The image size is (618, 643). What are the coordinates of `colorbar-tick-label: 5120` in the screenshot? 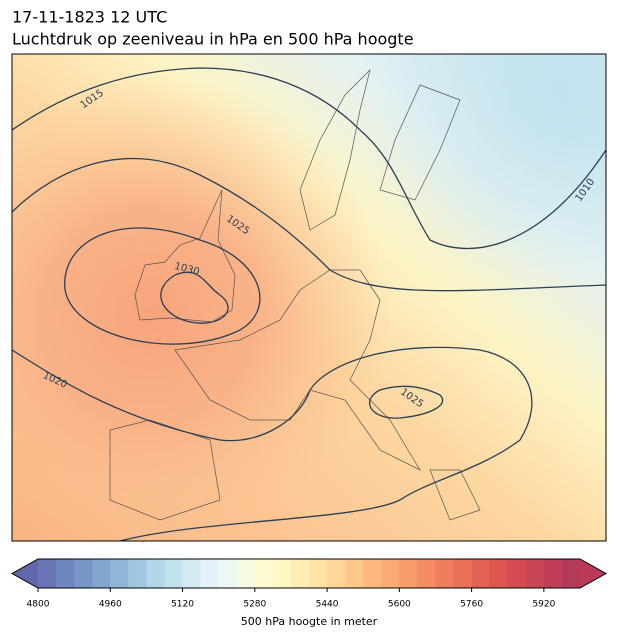 It's located at (182, 605).